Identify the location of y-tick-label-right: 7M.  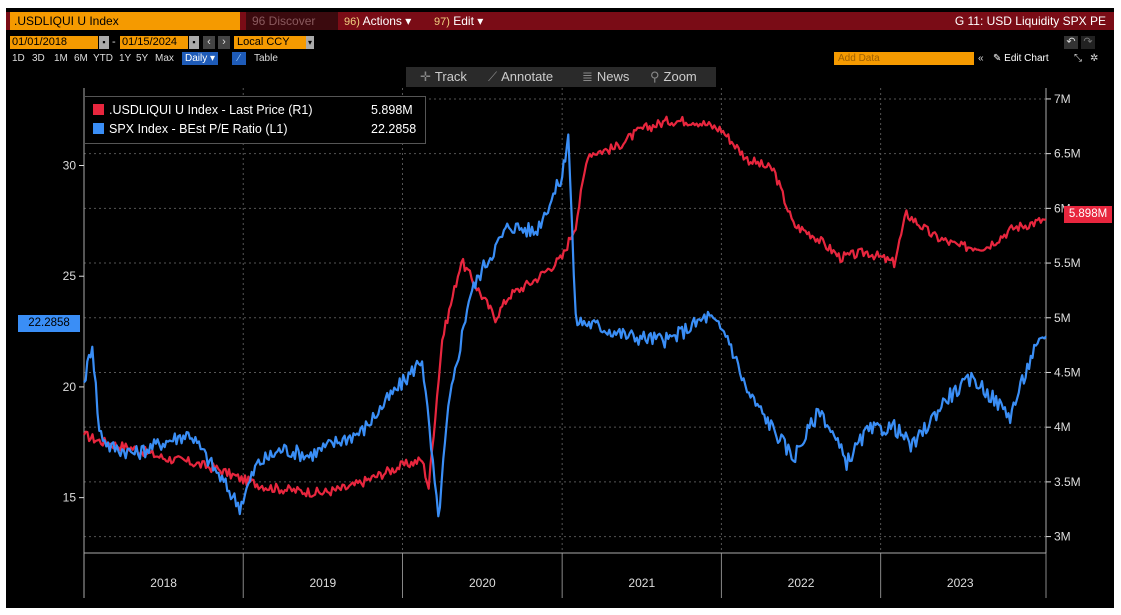
(1062, 99).